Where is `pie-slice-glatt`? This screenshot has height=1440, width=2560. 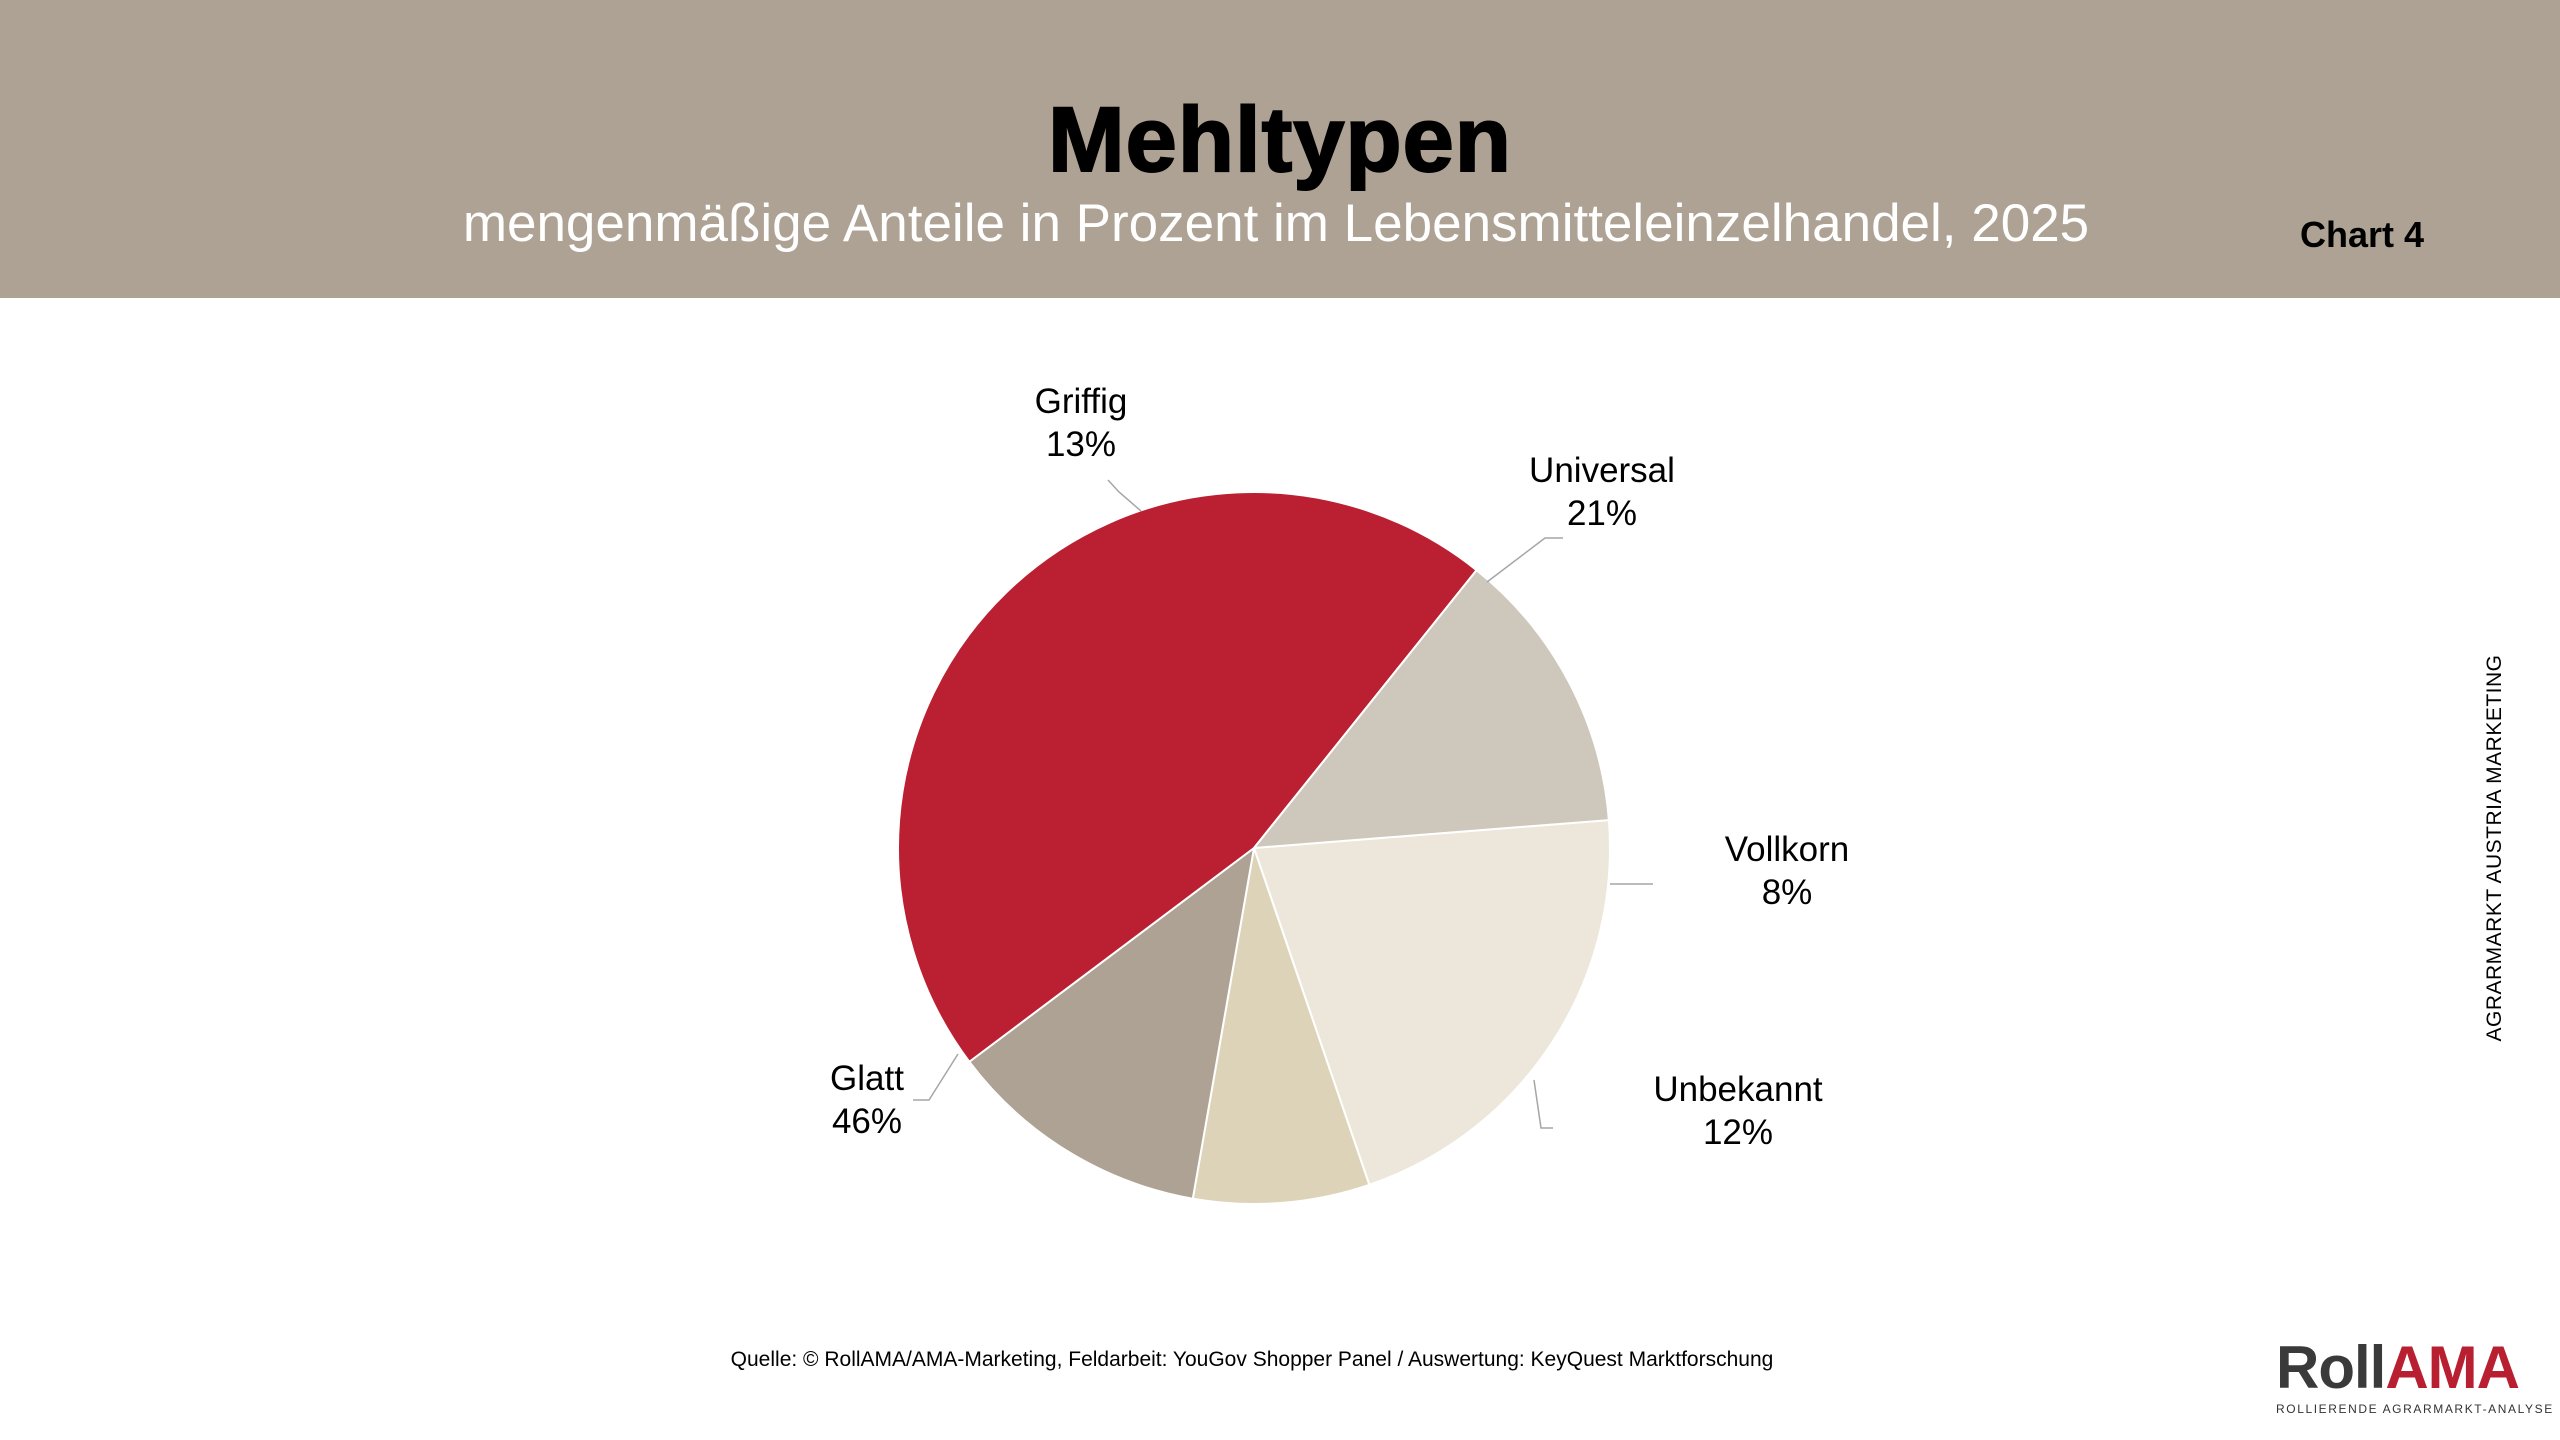 pie-slice-glatt is located at coordinates (1187, 777).